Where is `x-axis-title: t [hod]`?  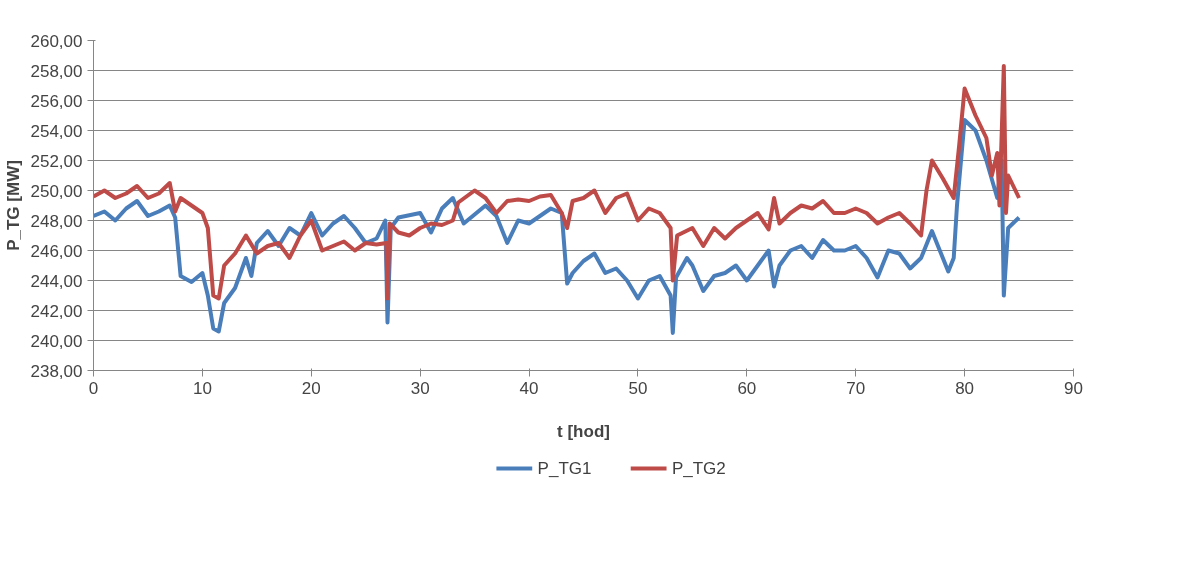
x-axis-title: t [hod] is located at coordinates (583, 431).